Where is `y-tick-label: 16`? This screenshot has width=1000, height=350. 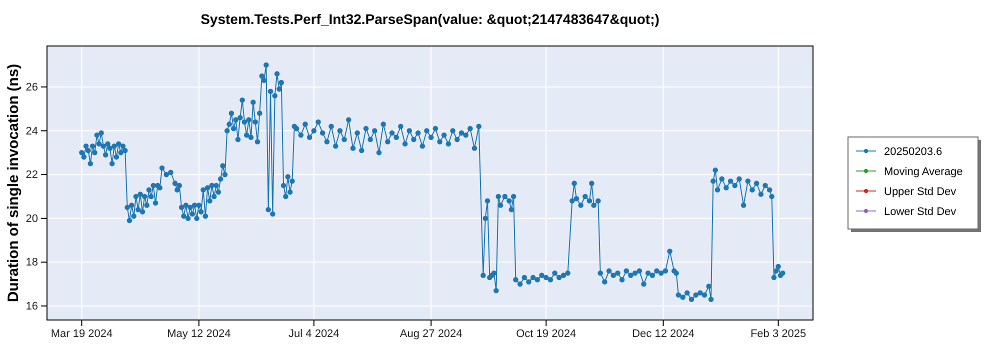
y-tick-label: 16 is located at coordinates (32, 306).